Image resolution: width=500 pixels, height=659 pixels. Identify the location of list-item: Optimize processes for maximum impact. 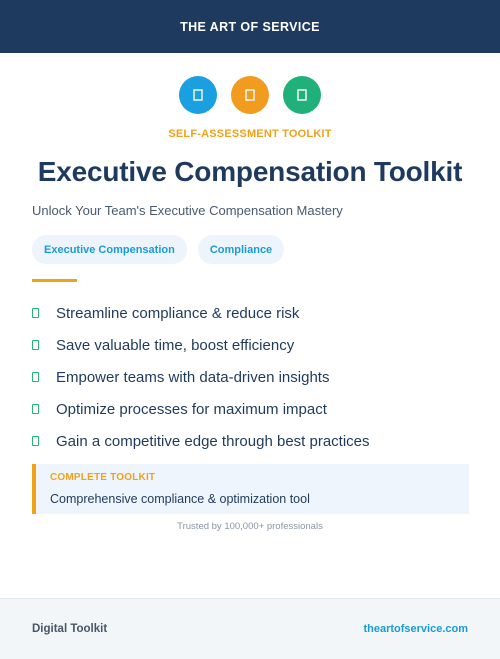
(201, 409).